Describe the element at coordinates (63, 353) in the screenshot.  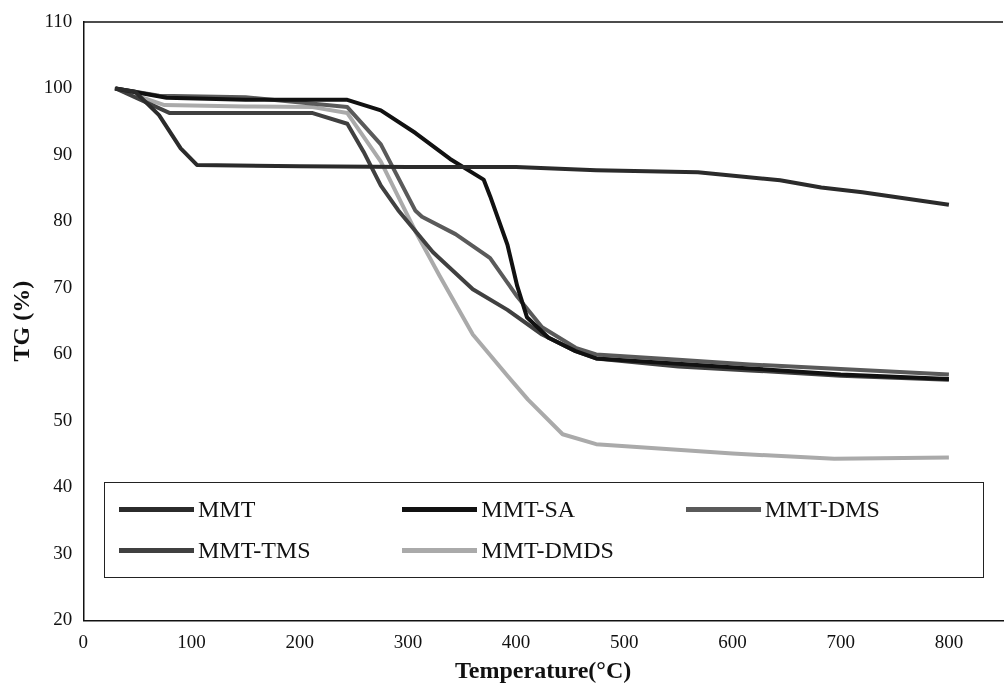
I see `y-tick-label: 60` at that location.